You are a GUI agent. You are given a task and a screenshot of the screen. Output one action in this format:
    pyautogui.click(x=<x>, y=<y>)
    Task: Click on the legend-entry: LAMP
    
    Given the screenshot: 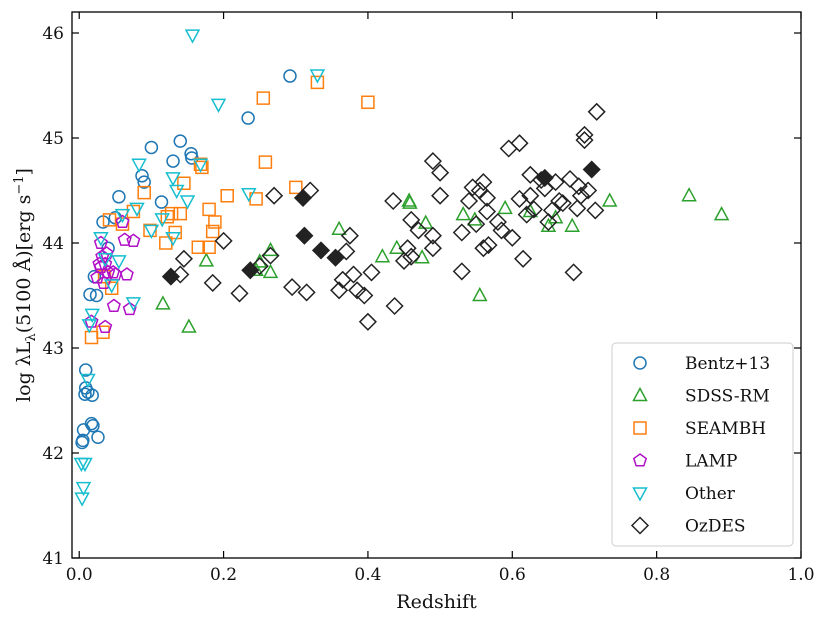 What is the action you would take?
    pyautogui.click(x=684, y=462)
    